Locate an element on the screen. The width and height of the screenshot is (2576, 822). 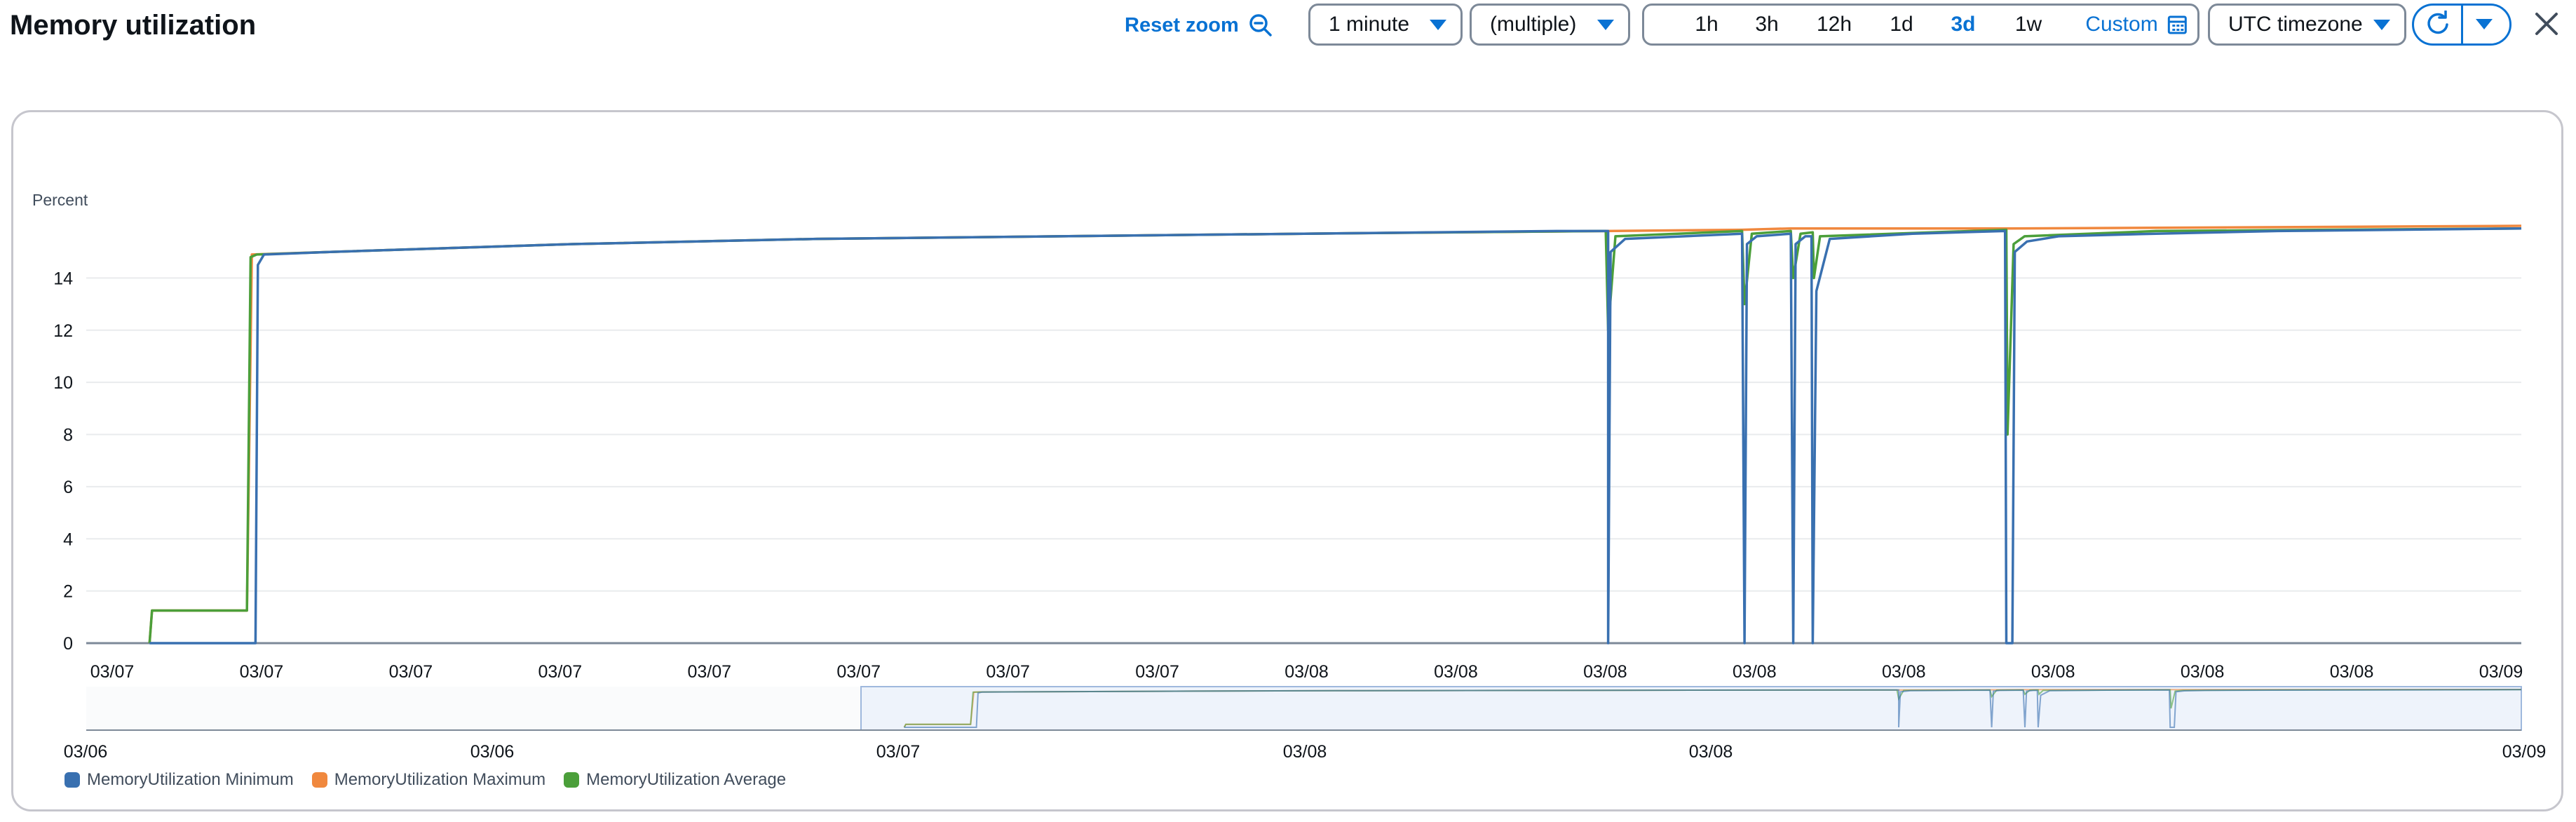
range-3h: 3h is located at coordinates (1767, 25).